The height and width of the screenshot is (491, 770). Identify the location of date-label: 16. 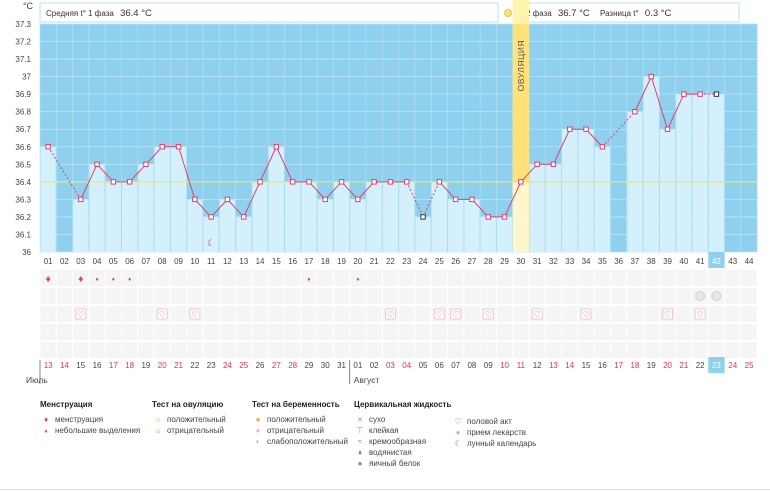
(602, 365).